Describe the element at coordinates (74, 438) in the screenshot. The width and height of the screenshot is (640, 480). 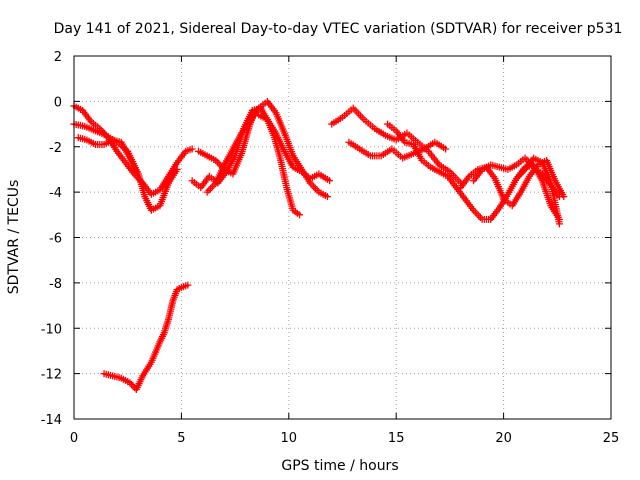
I see `x-tick-label: 0` at that location.